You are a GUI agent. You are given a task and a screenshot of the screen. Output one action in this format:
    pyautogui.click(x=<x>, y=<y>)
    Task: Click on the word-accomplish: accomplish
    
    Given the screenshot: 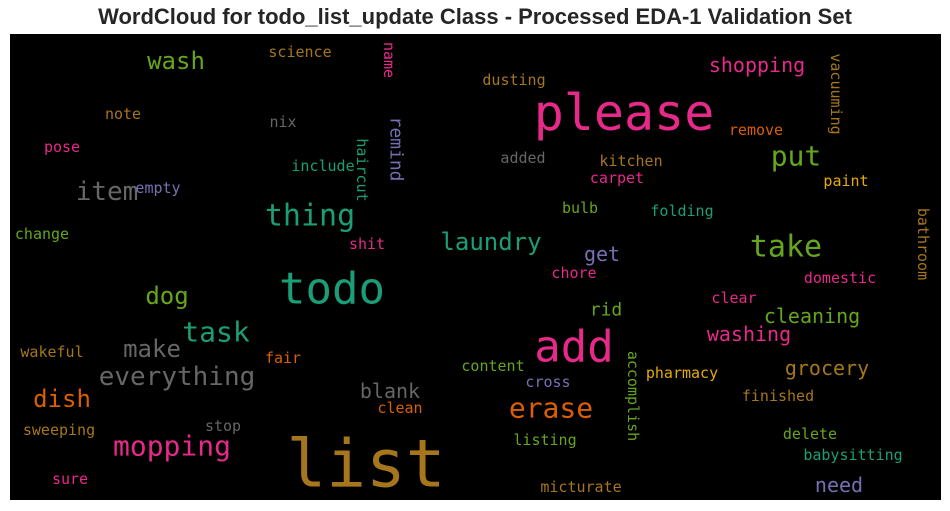 What is the action you would take?
    pyautogui.click(x=633, y=396)
    